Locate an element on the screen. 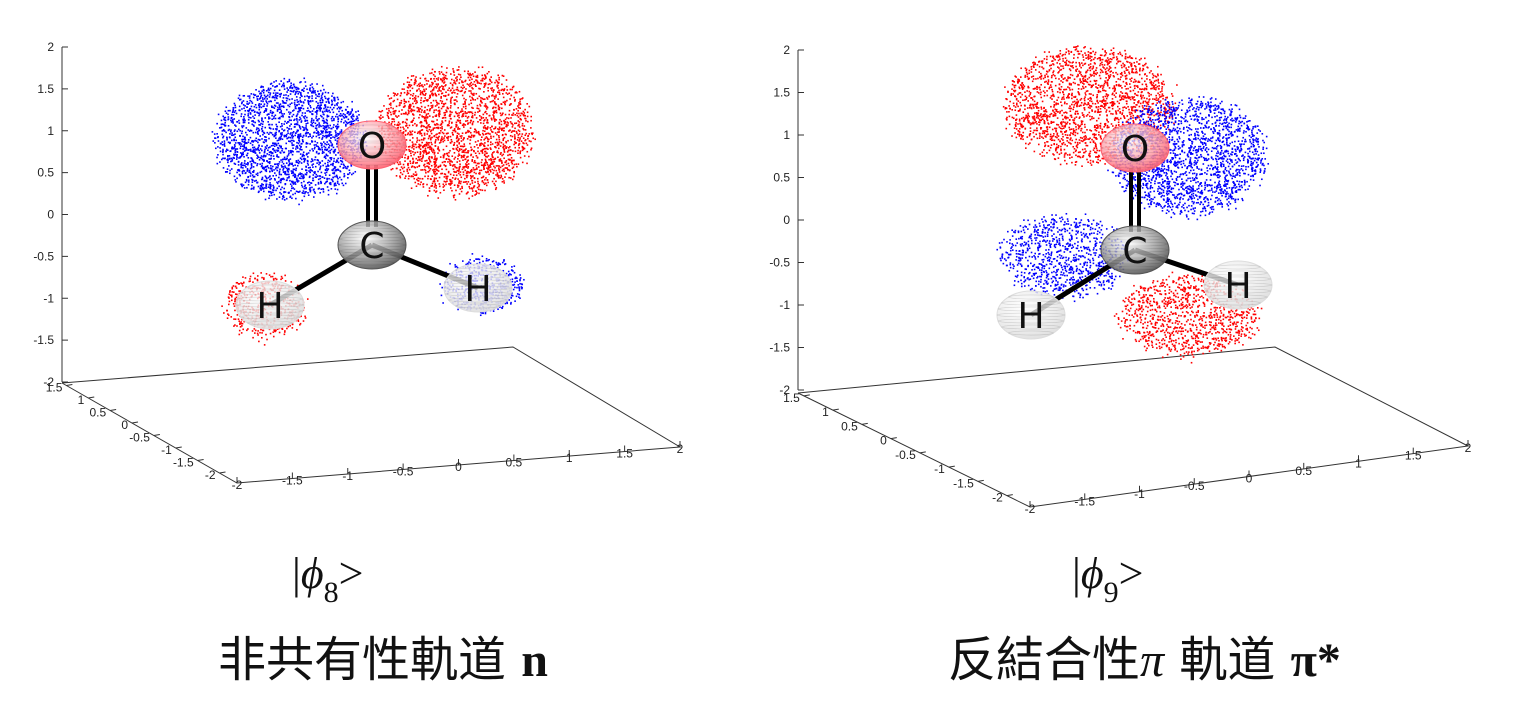 The image size is (1536, 715). ket-label: |ϕ8> is located at coordinates (328, 579).